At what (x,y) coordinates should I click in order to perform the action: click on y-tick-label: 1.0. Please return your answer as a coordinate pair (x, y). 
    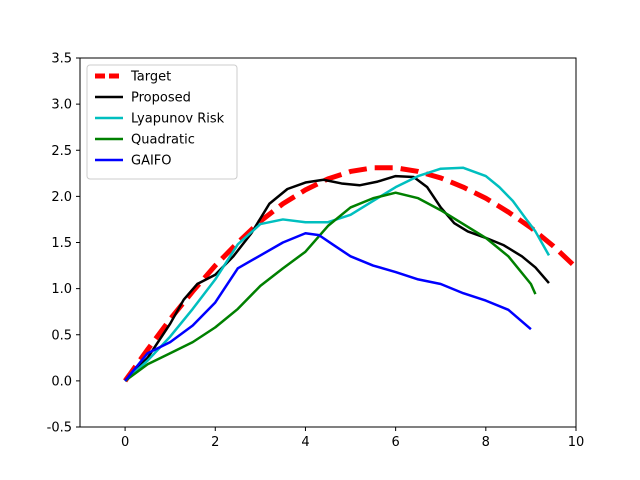
    Looking at the image, I should click on (61, 289).